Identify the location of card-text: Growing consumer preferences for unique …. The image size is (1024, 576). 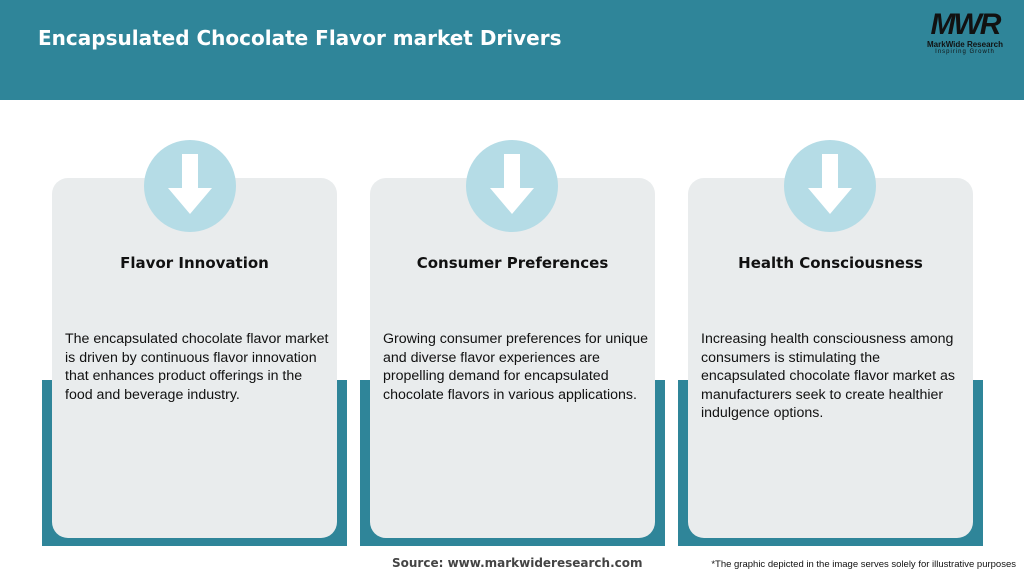
(515, 367).